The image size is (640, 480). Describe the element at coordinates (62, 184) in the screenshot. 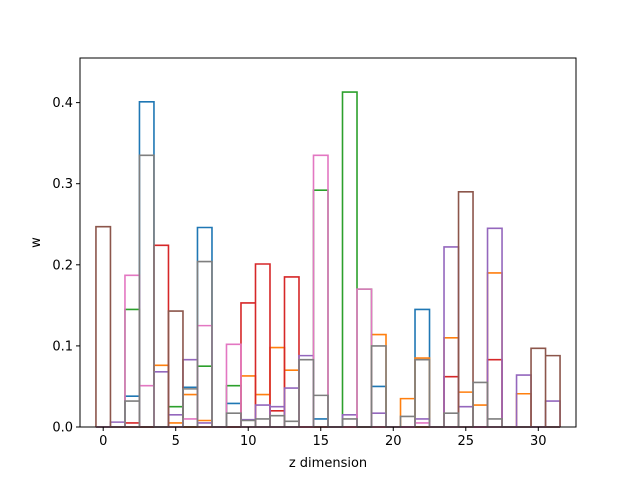

I see `y-tick-label: 0.3` at that location.